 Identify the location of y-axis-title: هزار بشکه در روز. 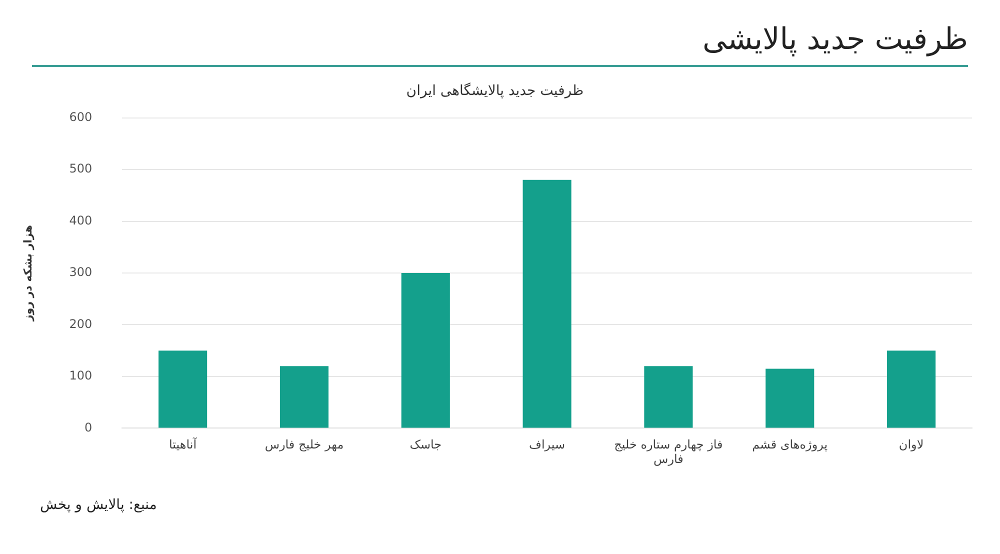
(27, 273).